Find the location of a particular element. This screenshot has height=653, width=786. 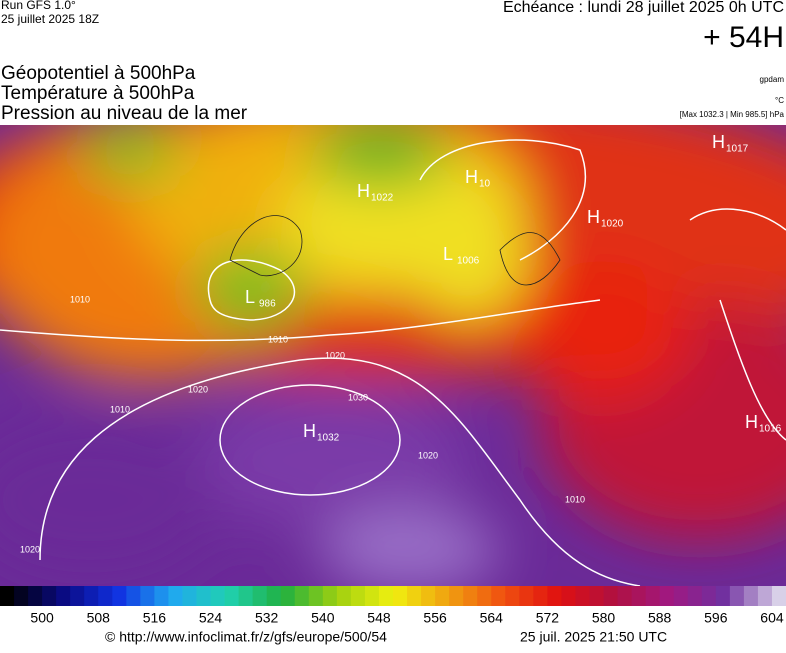

field: Géopotentiel à 500hPa is located at coordinates (98, 73).